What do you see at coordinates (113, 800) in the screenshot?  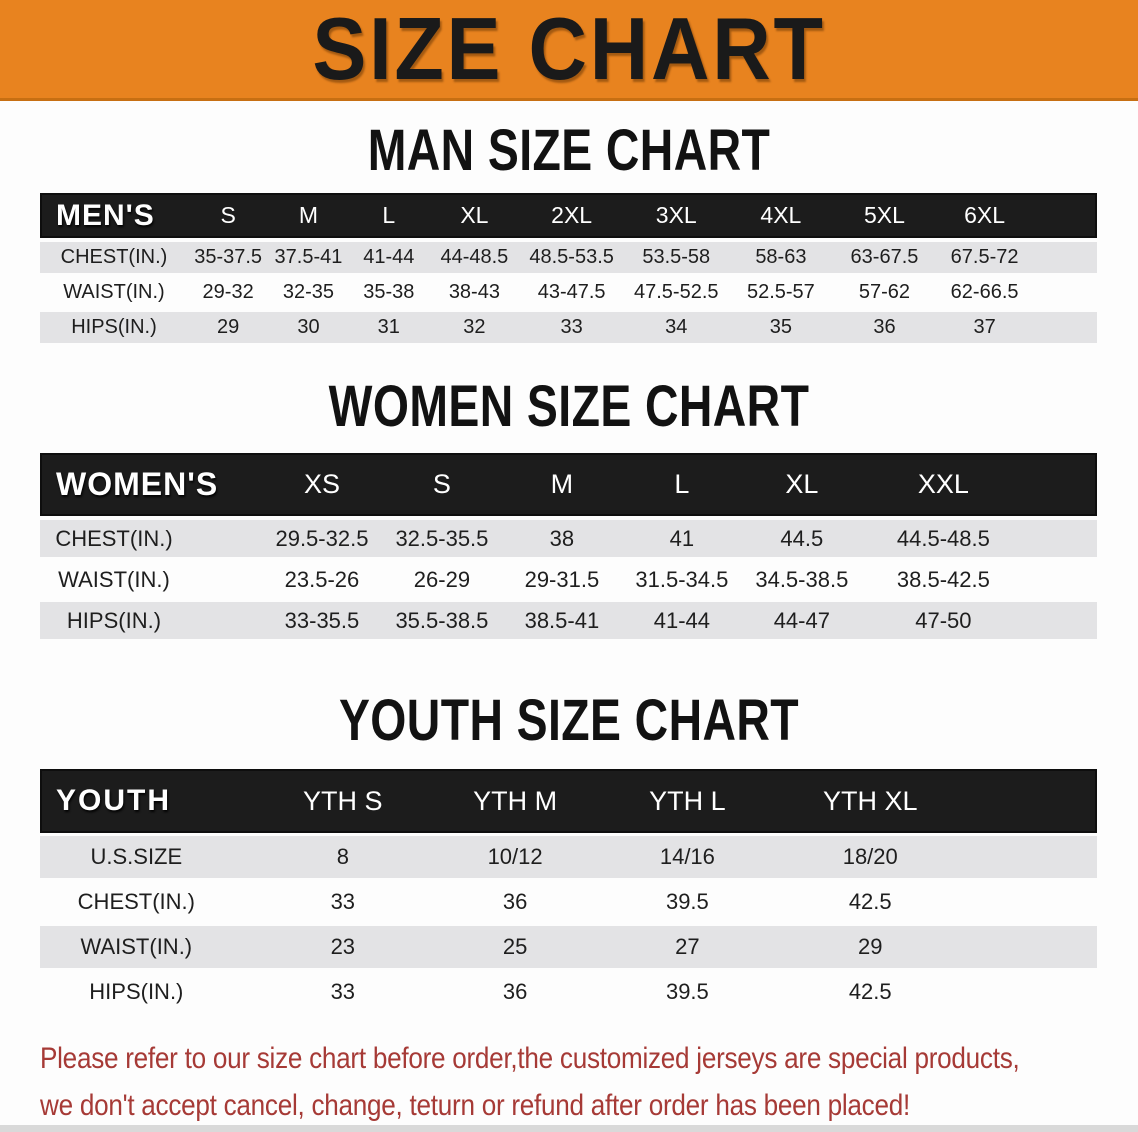 I see `table-name-cell: YOUTH` at bounding box center [113, 800].